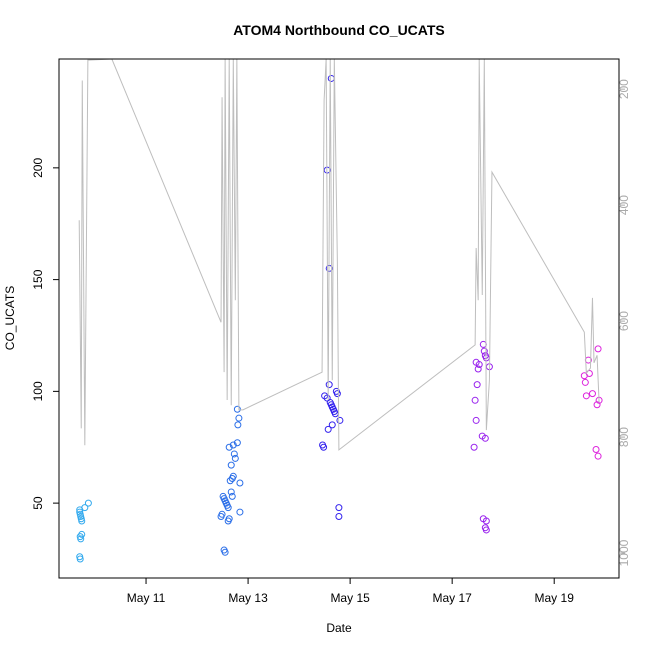 This screenshot has width=650, height=650. Describe the element at coordinates (10, 318) in the screenshot. I see `y-axis-label: CO_UCATS` at that location.